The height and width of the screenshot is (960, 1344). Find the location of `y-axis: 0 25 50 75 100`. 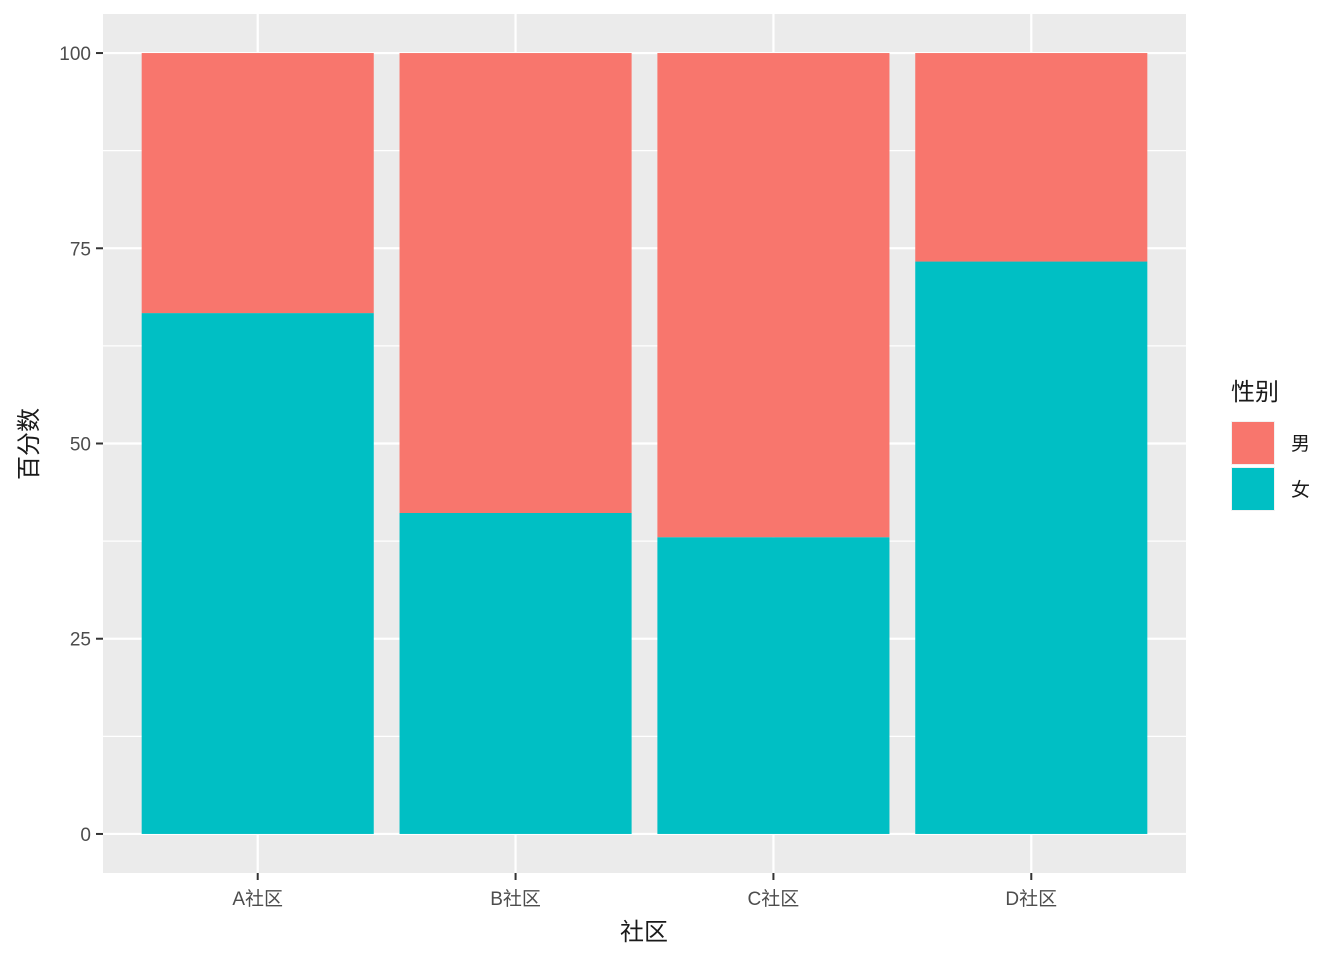

y-axis: 0 25 50 75 100 is located at coordinates (81, 445).